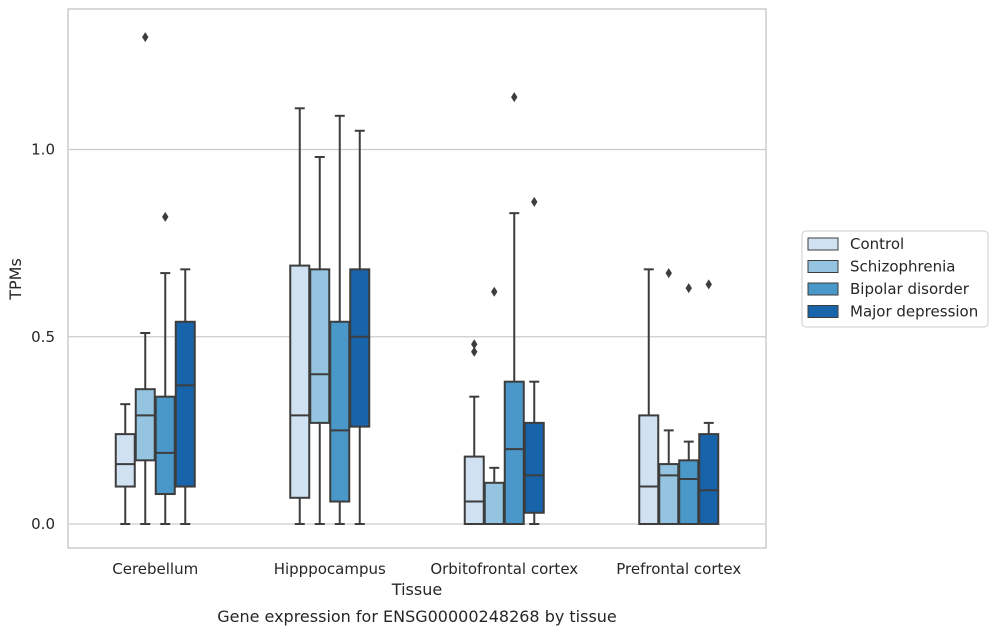  I want to click on legend-label: Schizophrenia, so click(902, 267).